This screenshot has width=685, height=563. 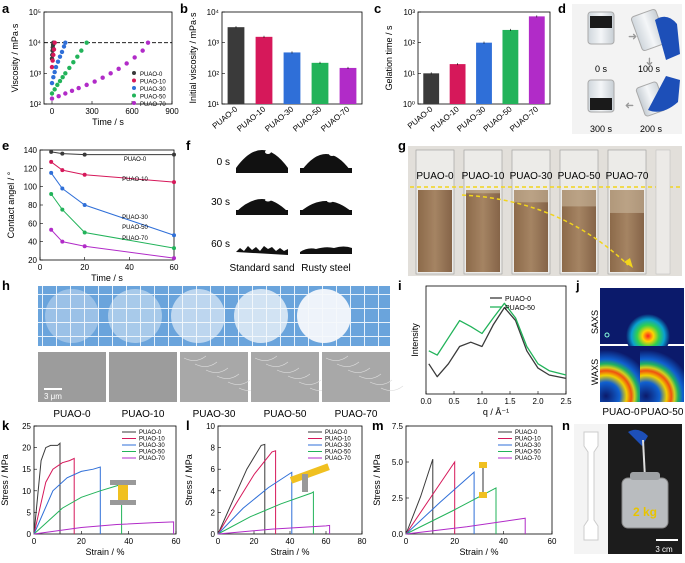 I want to click on legend-label: PUAO-50, so click(x=528, y=453).